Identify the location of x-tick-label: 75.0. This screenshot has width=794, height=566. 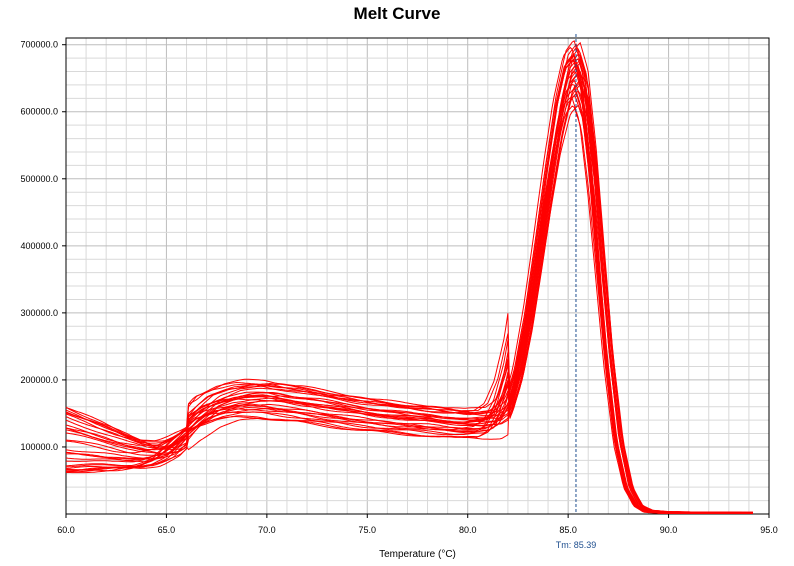
(368, 530).